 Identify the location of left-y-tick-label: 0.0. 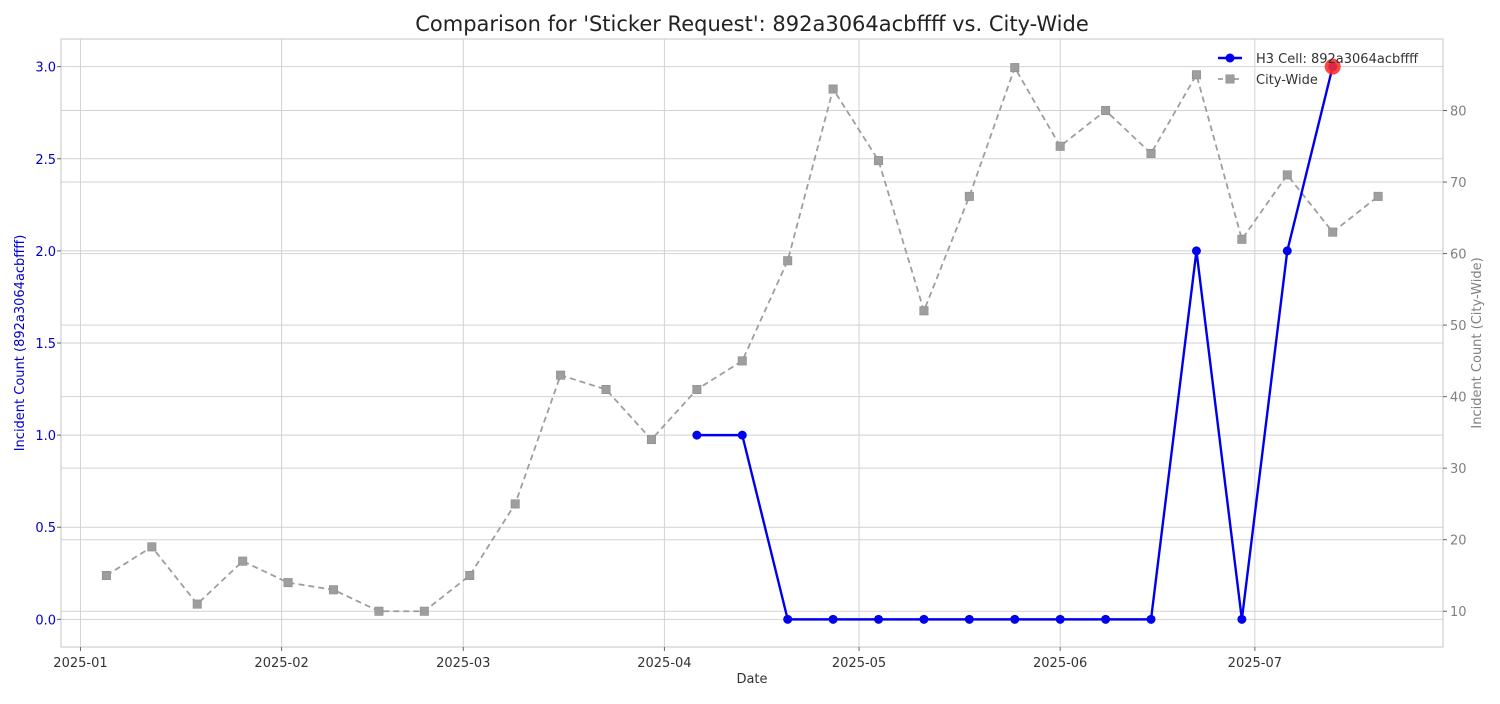
(45, 620).